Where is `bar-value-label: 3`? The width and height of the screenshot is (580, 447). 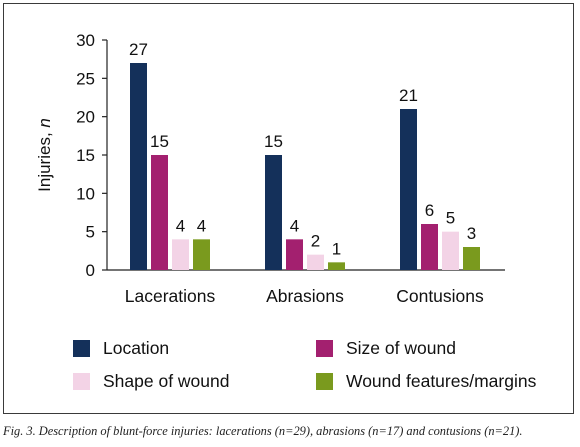 bar-value-label: 3 is located at coordinates (471, 233).